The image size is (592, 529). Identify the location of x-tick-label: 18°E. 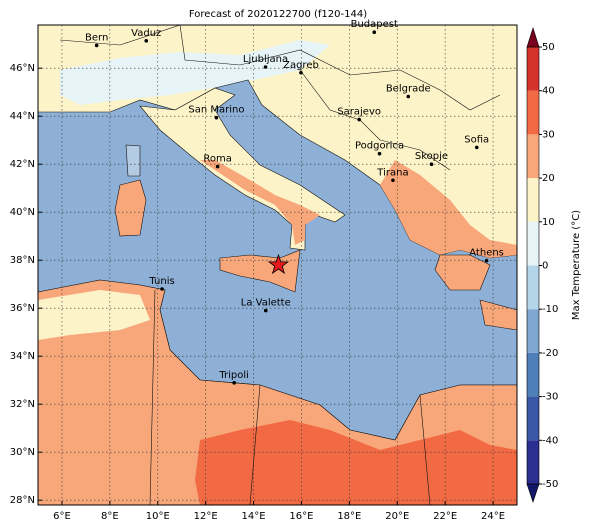
(349, 516).